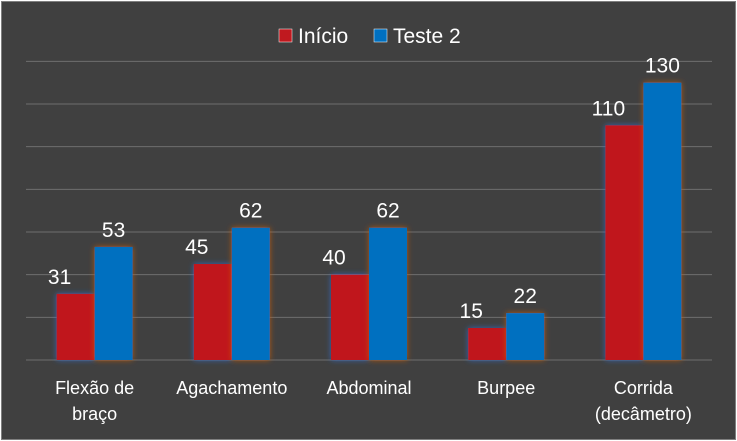 This screenshot has width=737, height=441. I want to click on data-label: 45, so click(196, 247).